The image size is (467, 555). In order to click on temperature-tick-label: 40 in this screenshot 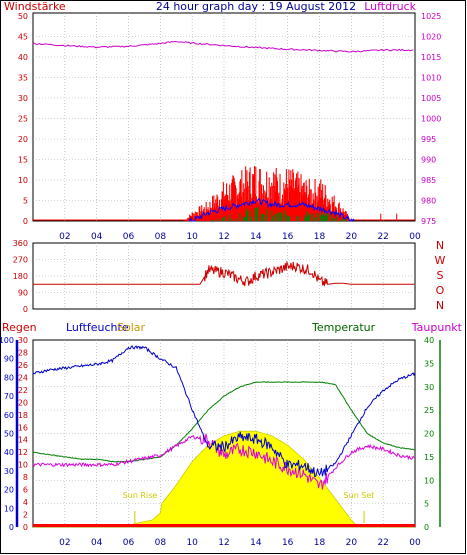, I will do `click(429, 340)`.